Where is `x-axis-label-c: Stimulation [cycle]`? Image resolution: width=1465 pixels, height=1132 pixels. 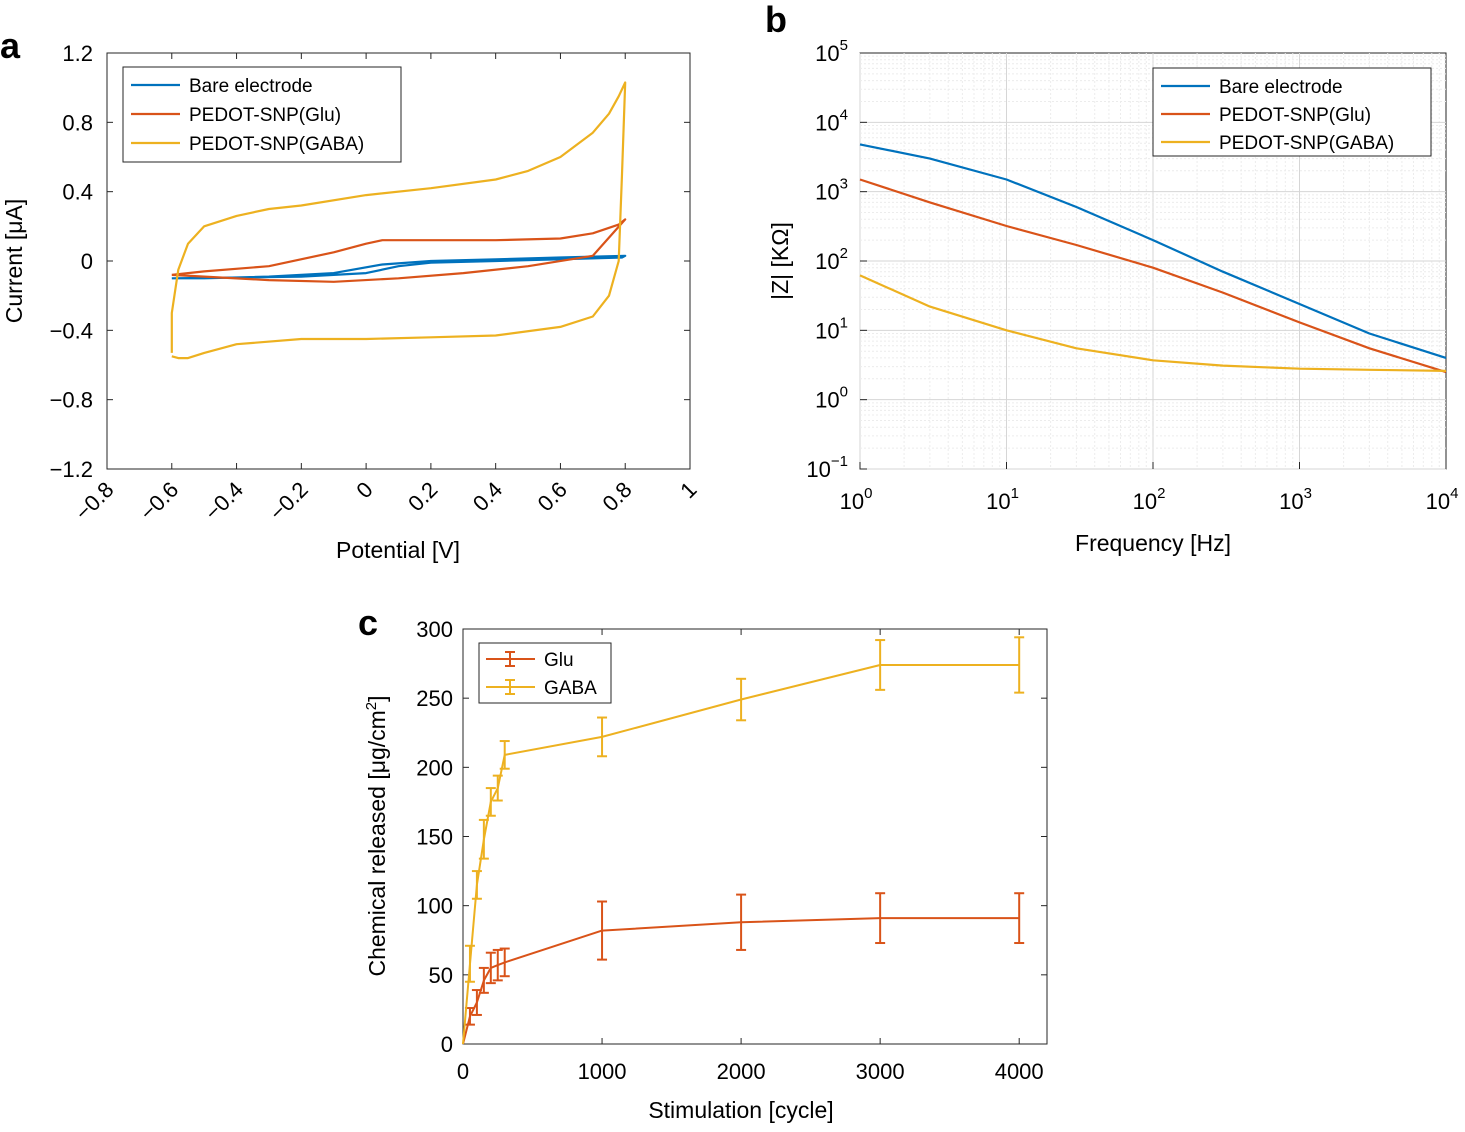 x-axis-label-c: Stimulation [cycle] is located at coordinates (740, 1110).